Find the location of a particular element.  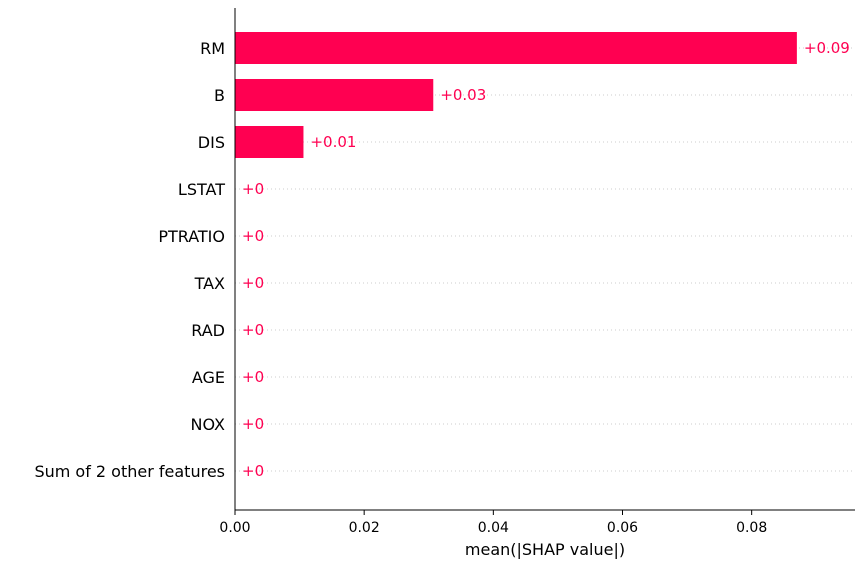

feature-label: AGE is located at coordinates (208, 377).